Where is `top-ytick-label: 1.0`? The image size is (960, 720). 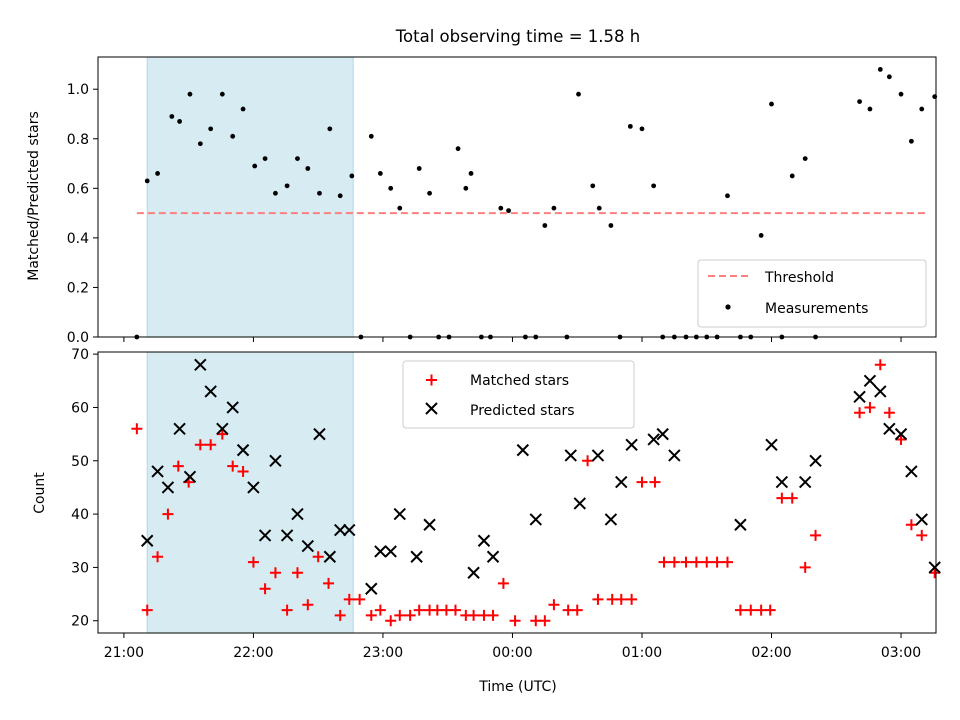 top-ytick-label: 1.0 is located at coordinates (78, 90).